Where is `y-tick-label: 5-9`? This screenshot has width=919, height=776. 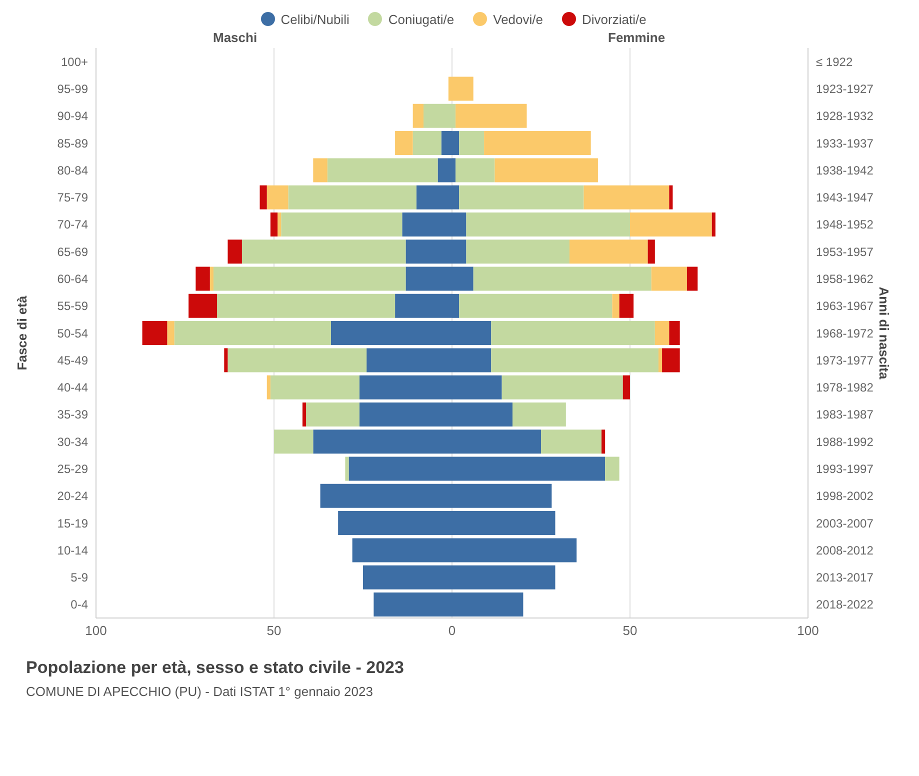
y-tick-label: 5-9 is located at coordinates (79, 577).